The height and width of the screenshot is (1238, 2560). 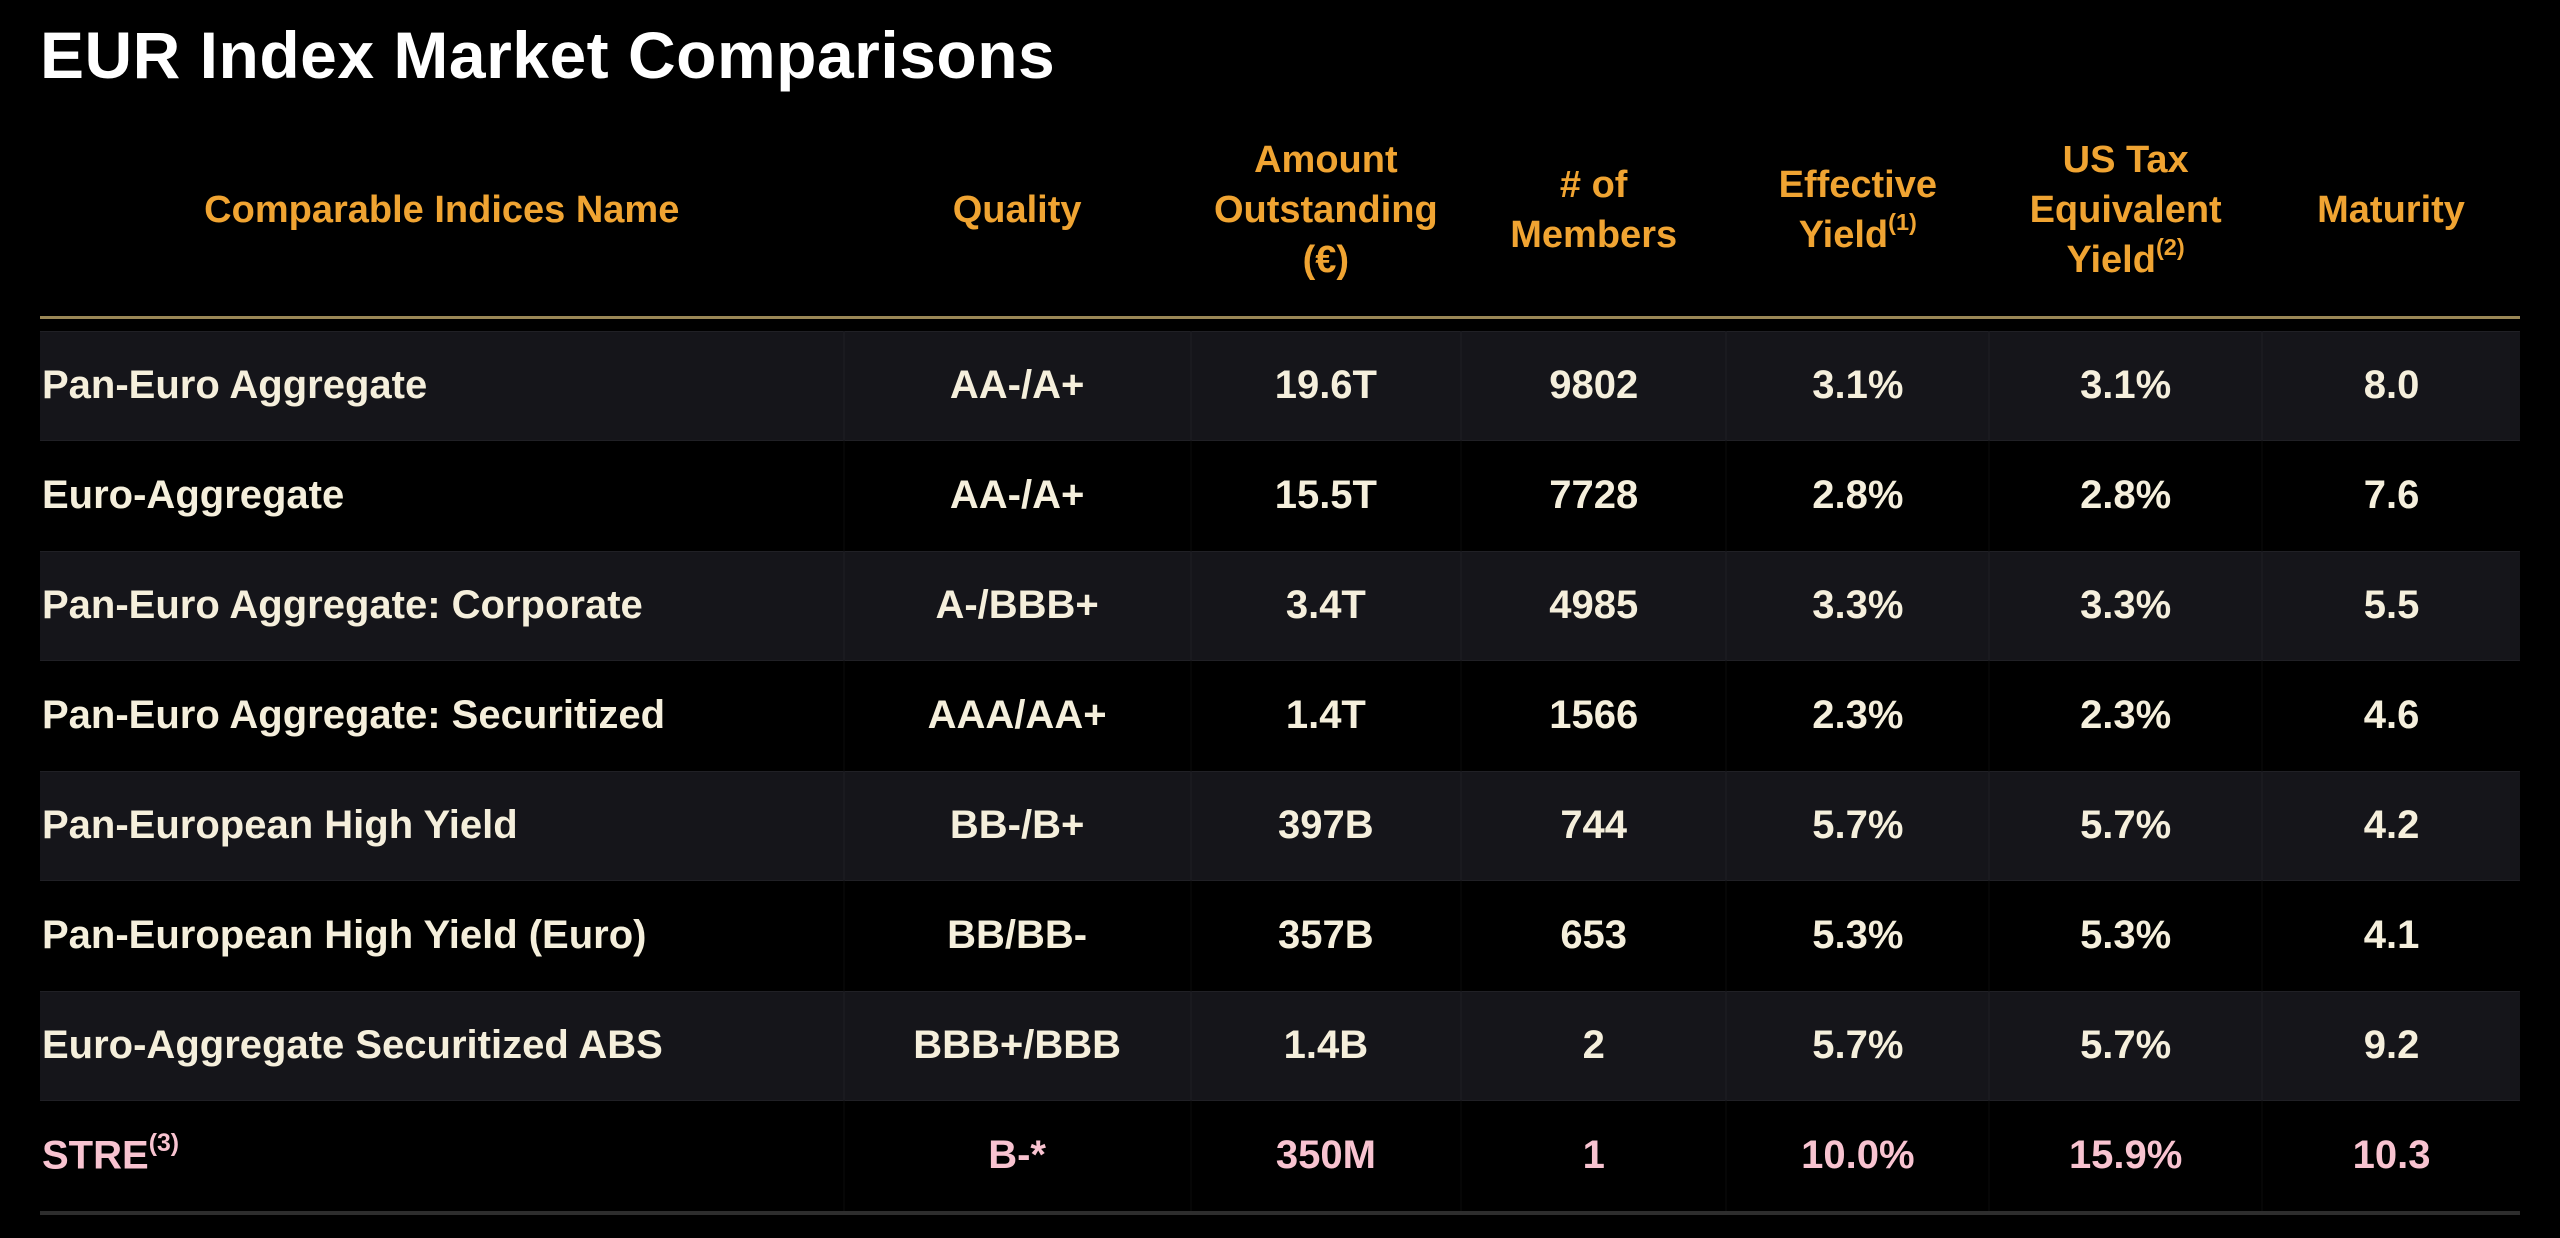 I want to click on cell-value: 1.4B, so click(x=1326, y=1045).